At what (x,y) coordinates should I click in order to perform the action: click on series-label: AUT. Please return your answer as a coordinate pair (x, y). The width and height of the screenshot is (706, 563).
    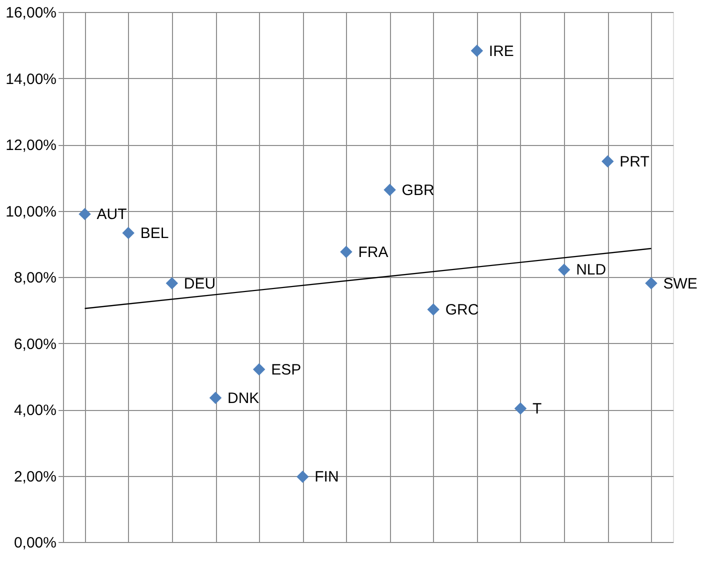
    Looking at the image, I should click on (111, 215).